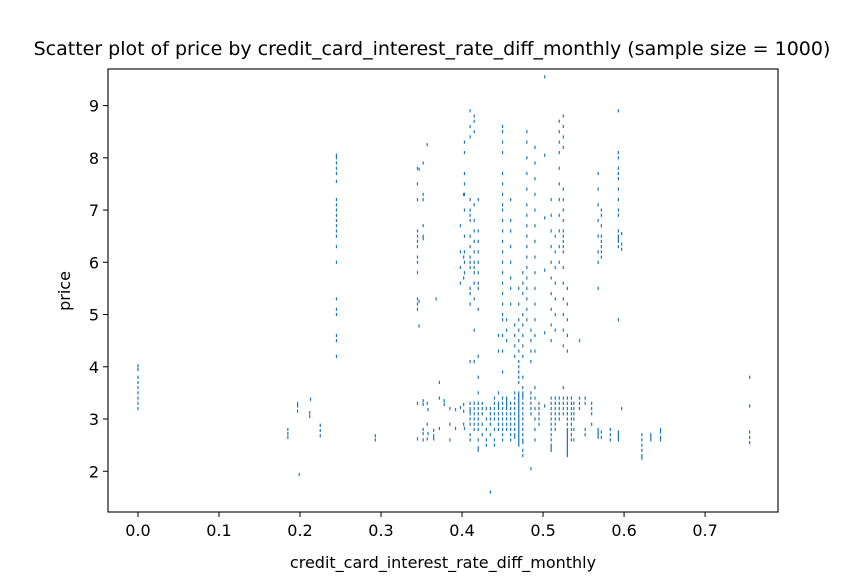  What do you see at coordinates (94, 210) in the screenshot?
I see `y-tick-label: 7` at bounding box center [94, 210].